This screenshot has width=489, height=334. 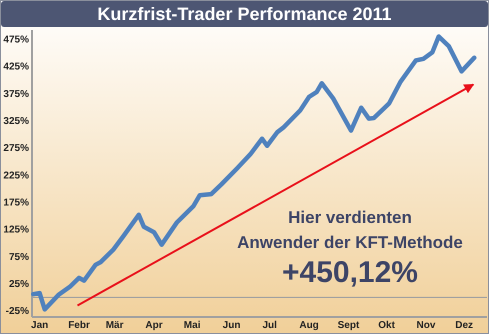 What do you see at coordinates (16, 148) in the screenshot?
I see `y-tick-label: 275%` at bounding box center [16, 148].